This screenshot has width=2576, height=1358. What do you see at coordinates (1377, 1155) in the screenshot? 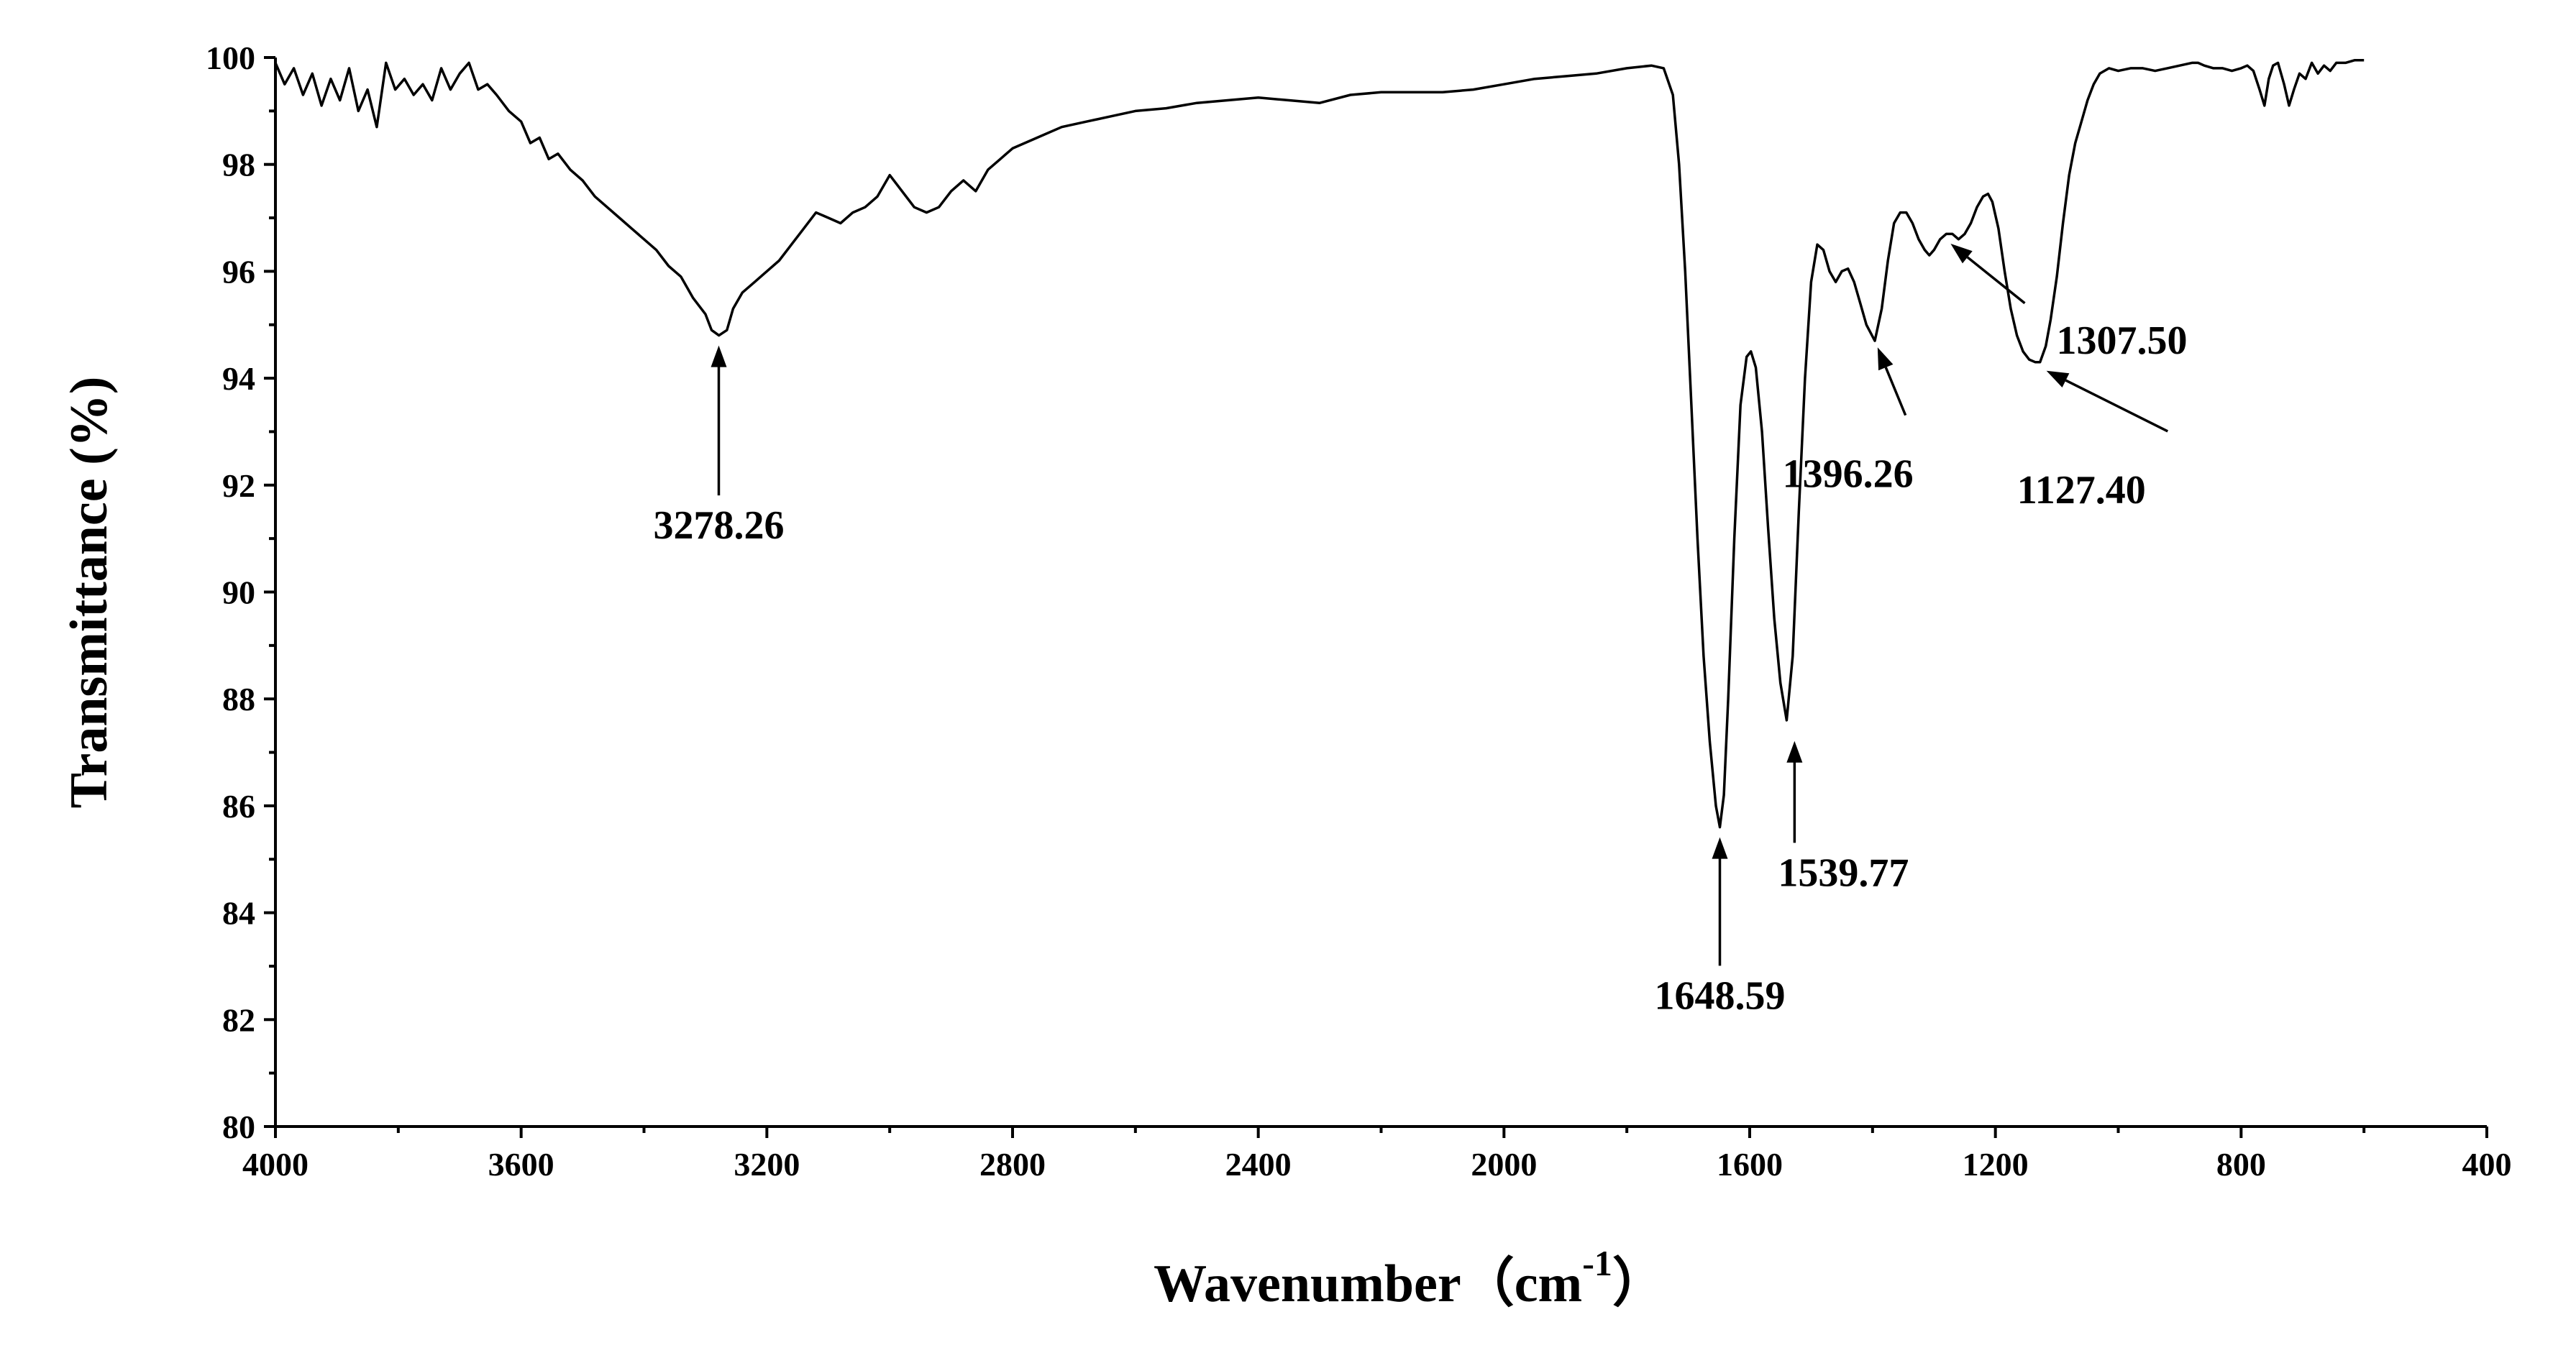
I see `x-ticks: 4000 3600 3200 2800 2400 2000 1600 1200 800 400` at bounding box center [1377, 1155].